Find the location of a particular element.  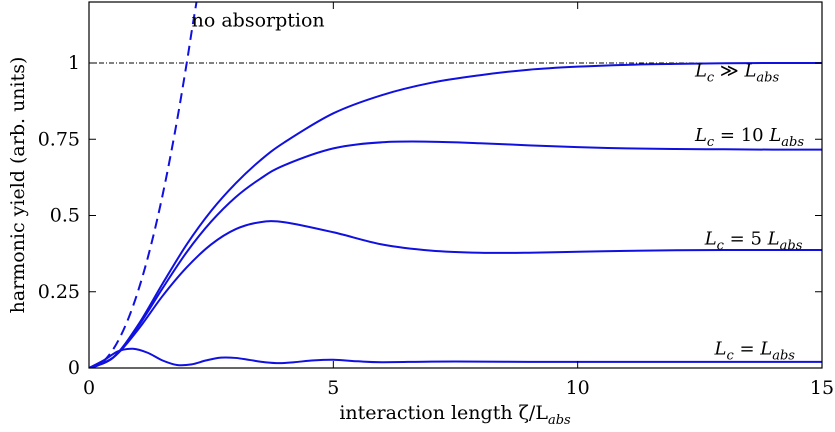

x-tick-label: 5 is located at coordinates (333, 388).